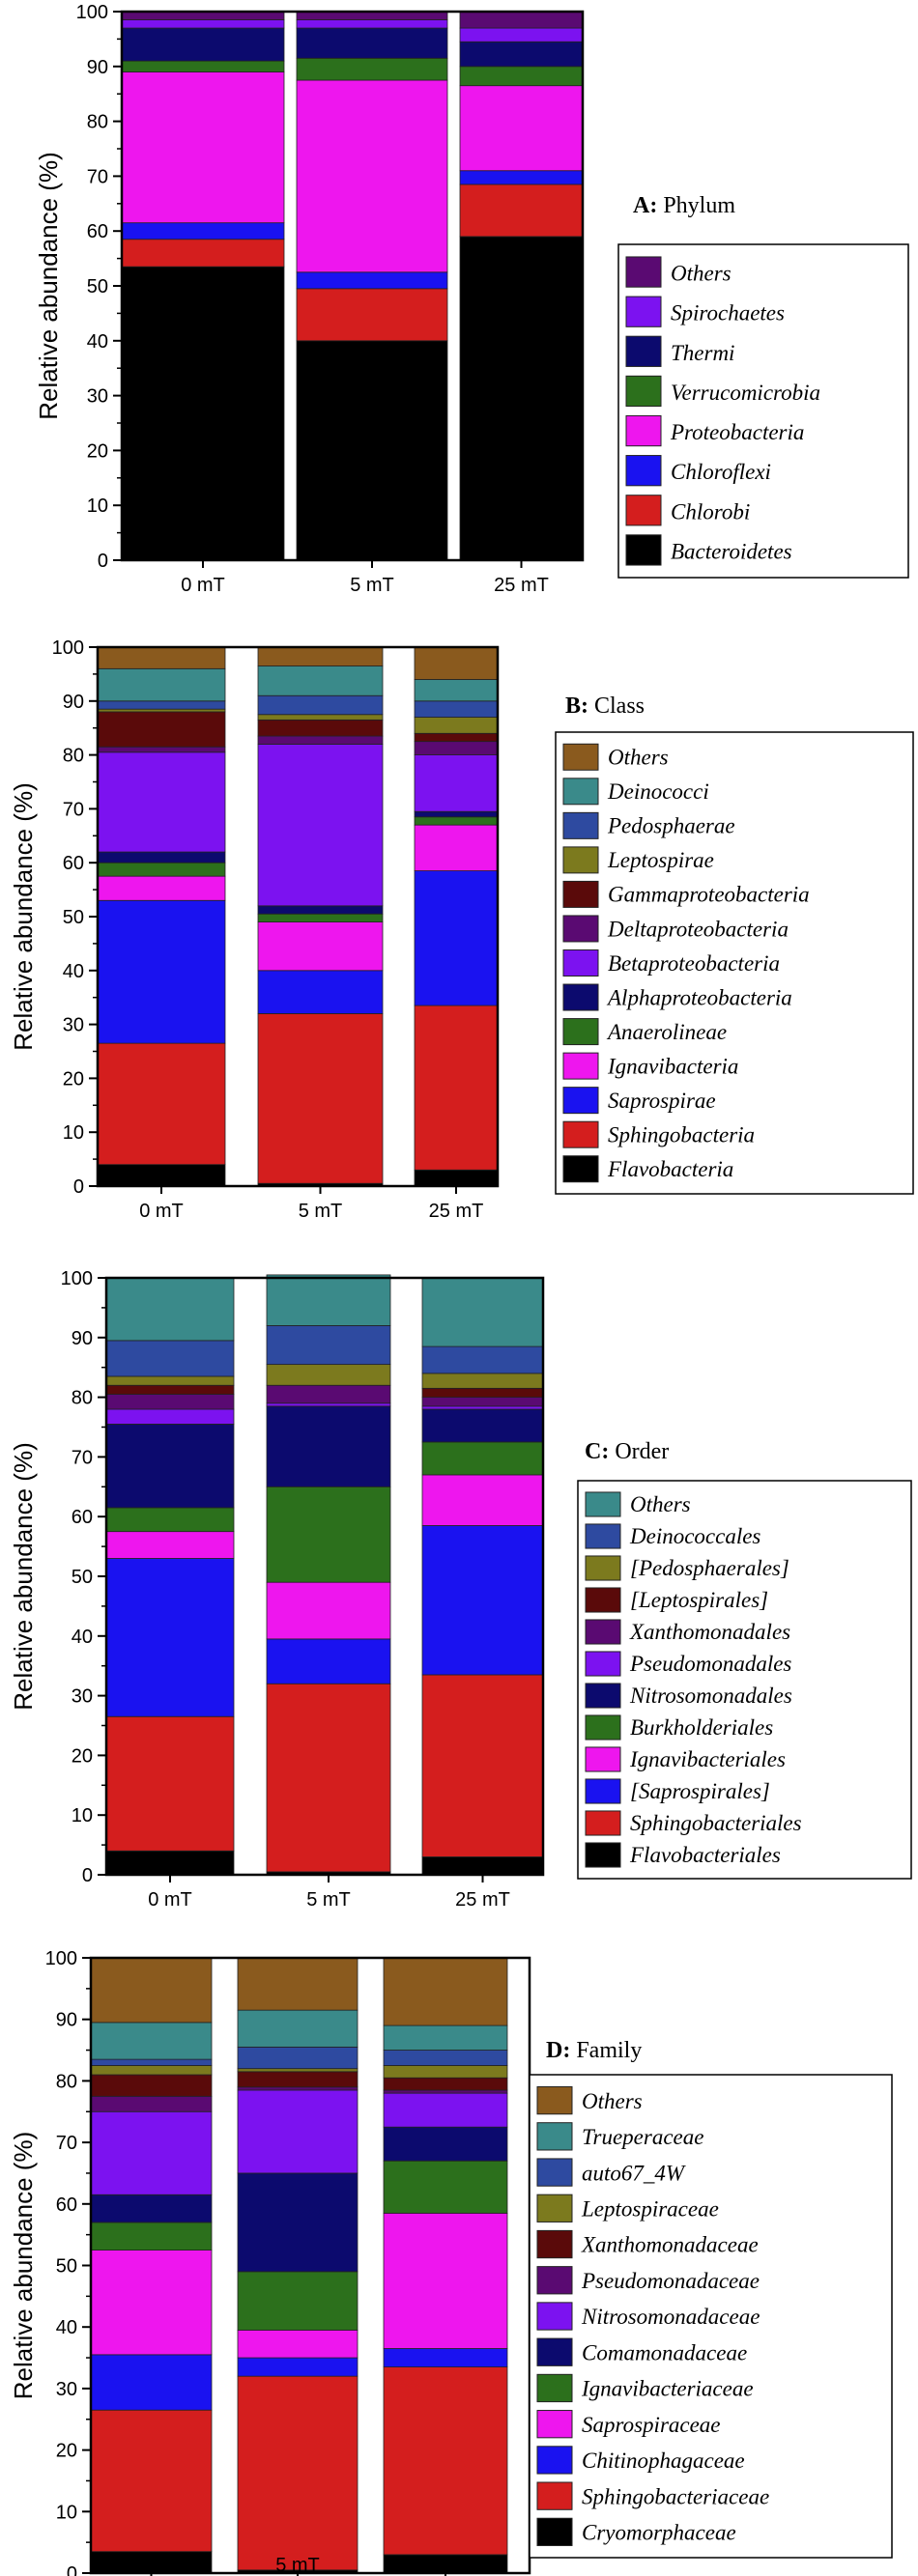 The height and width of the screenshot is (2576, 918). What do you see at coordinates (710, 1664) in the screenshot?
I see `legend-label: Pseudomonadales` at bounding box center [710, 1664].